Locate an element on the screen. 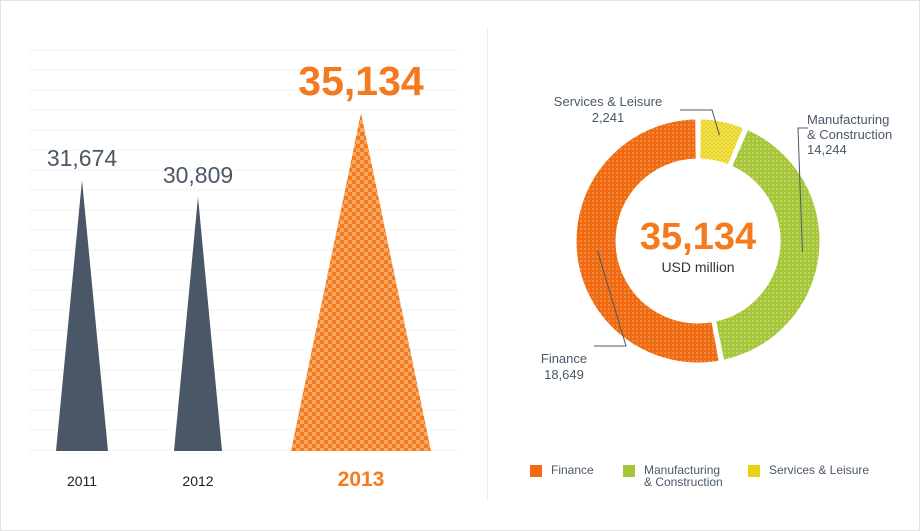 Image resolution: width=920 pixels, height=531 pixels. legend-item-finance: Finance is located at coordinates (562, 470).